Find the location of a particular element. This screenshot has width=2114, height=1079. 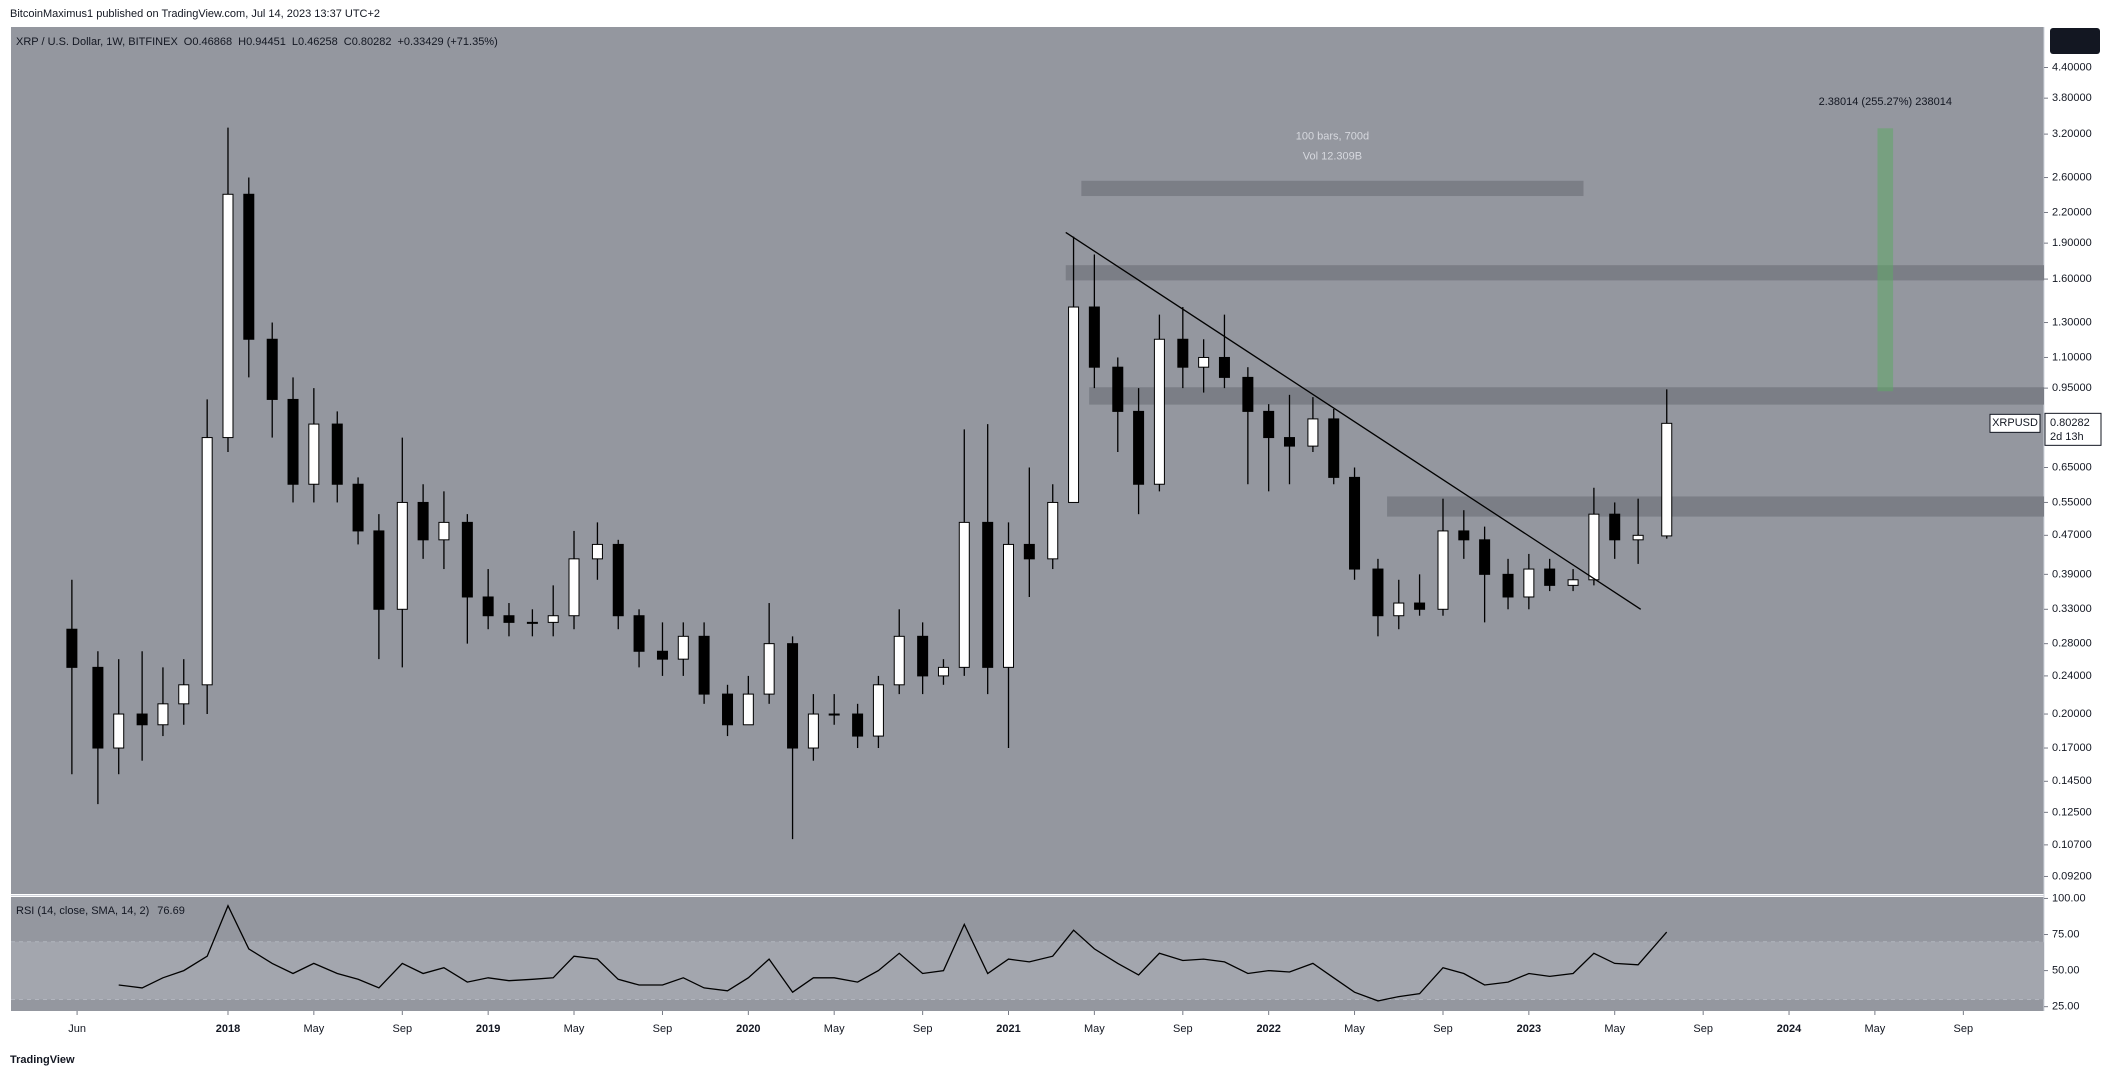

measure-label: 100 bars, 700d is located at coordinates (1332, 137).